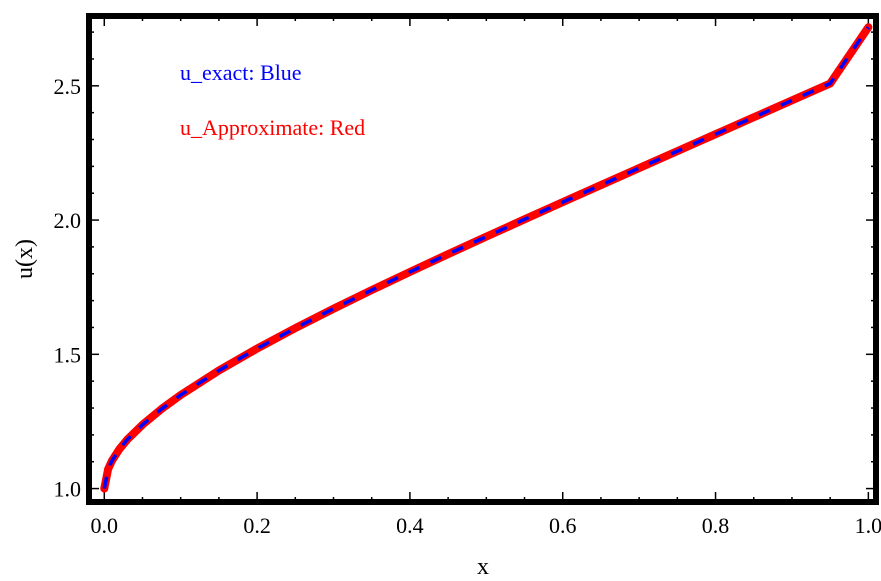 The image size is (881, 581). I want to click on x-tick-label: 1.0, so click(868, 525).